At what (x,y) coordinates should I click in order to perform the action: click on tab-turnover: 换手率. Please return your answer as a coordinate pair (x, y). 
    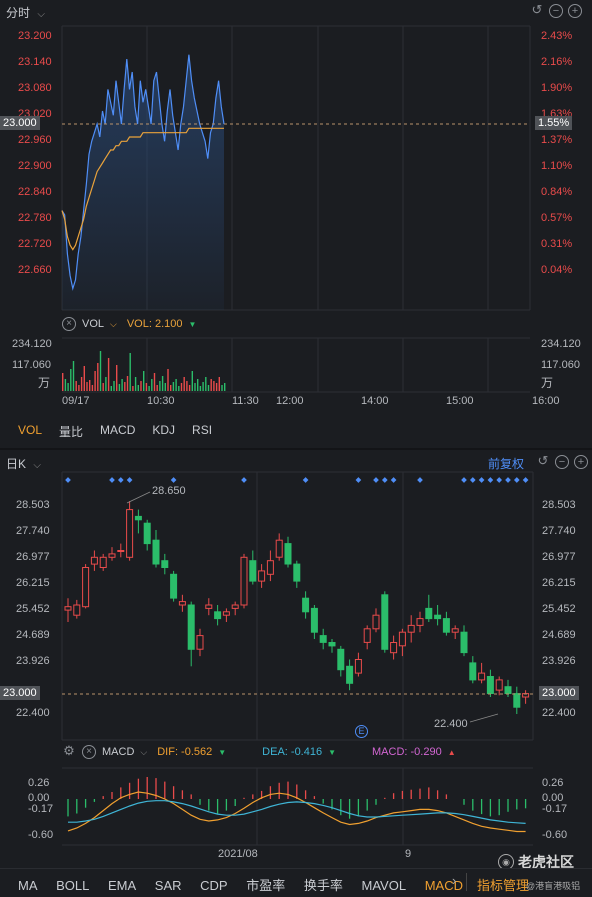
    Looking at the image, I should click on (323, 885).